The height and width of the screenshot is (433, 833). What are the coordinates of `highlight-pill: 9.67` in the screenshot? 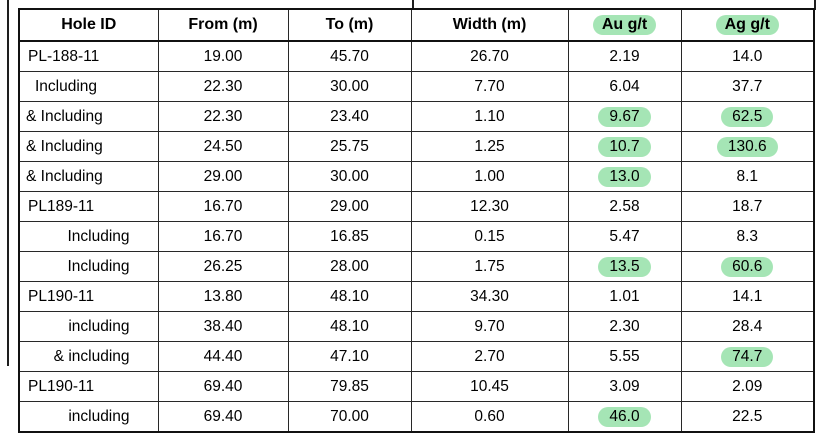 It's located at (624, 116).